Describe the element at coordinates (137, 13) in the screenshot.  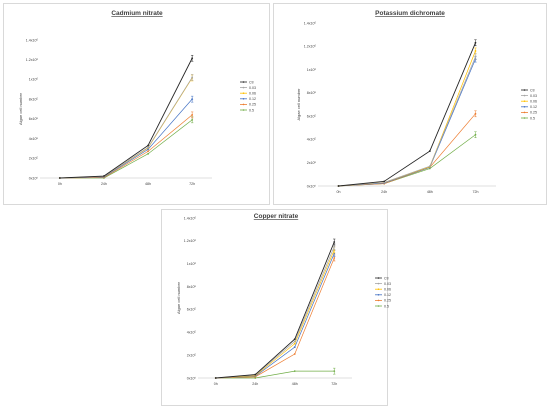
I see `chart-title: Cadmium nitrate` at that location.